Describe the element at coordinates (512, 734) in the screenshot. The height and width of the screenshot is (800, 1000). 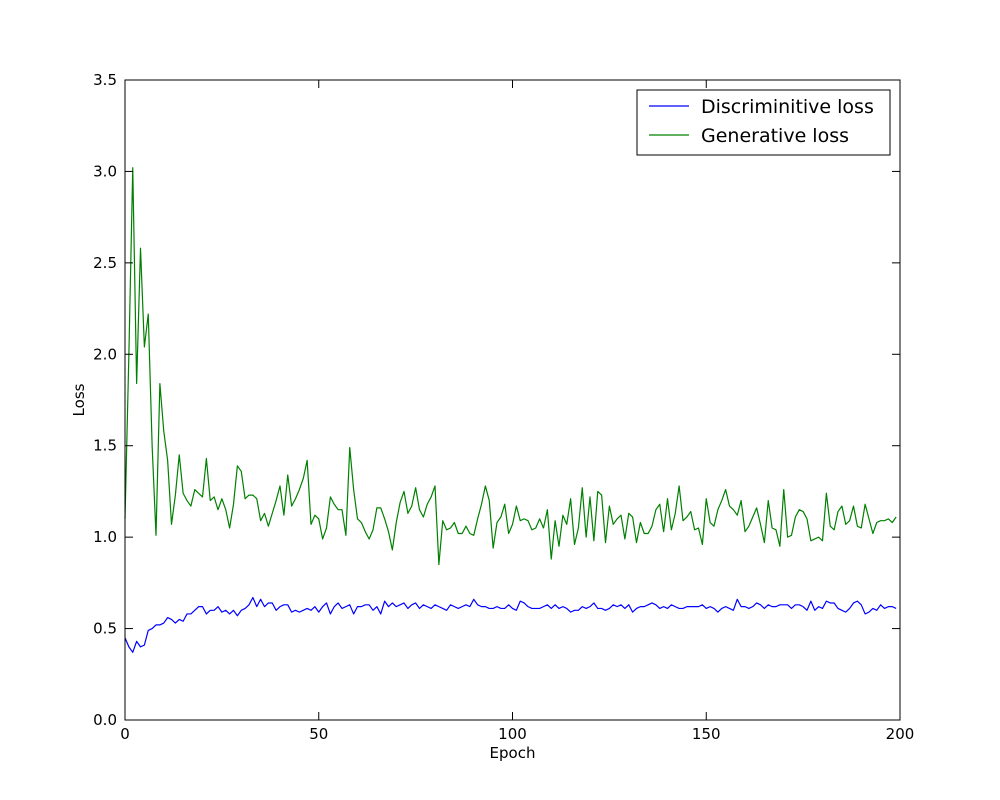
I see `x-tick-label: 100` at that location.